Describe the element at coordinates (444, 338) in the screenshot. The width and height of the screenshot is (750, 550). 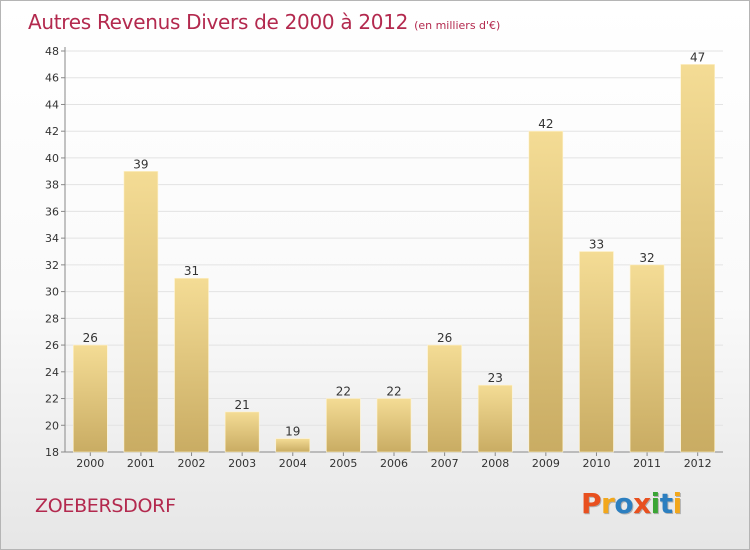
I see `data-label-2007: 26` at that location.